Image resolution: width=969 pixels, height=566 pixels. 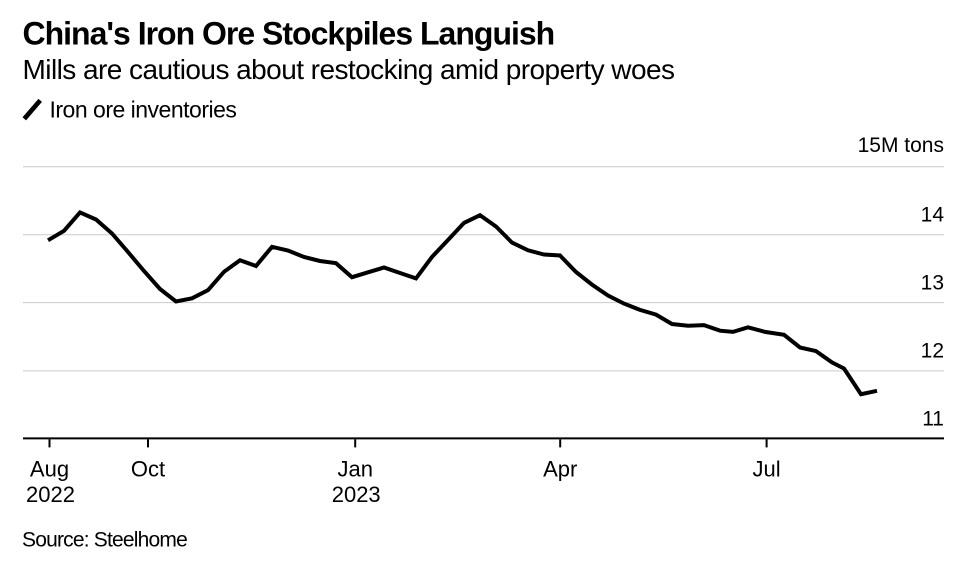 I want to click on svg-text: Jul, so click(x=767, y=468).